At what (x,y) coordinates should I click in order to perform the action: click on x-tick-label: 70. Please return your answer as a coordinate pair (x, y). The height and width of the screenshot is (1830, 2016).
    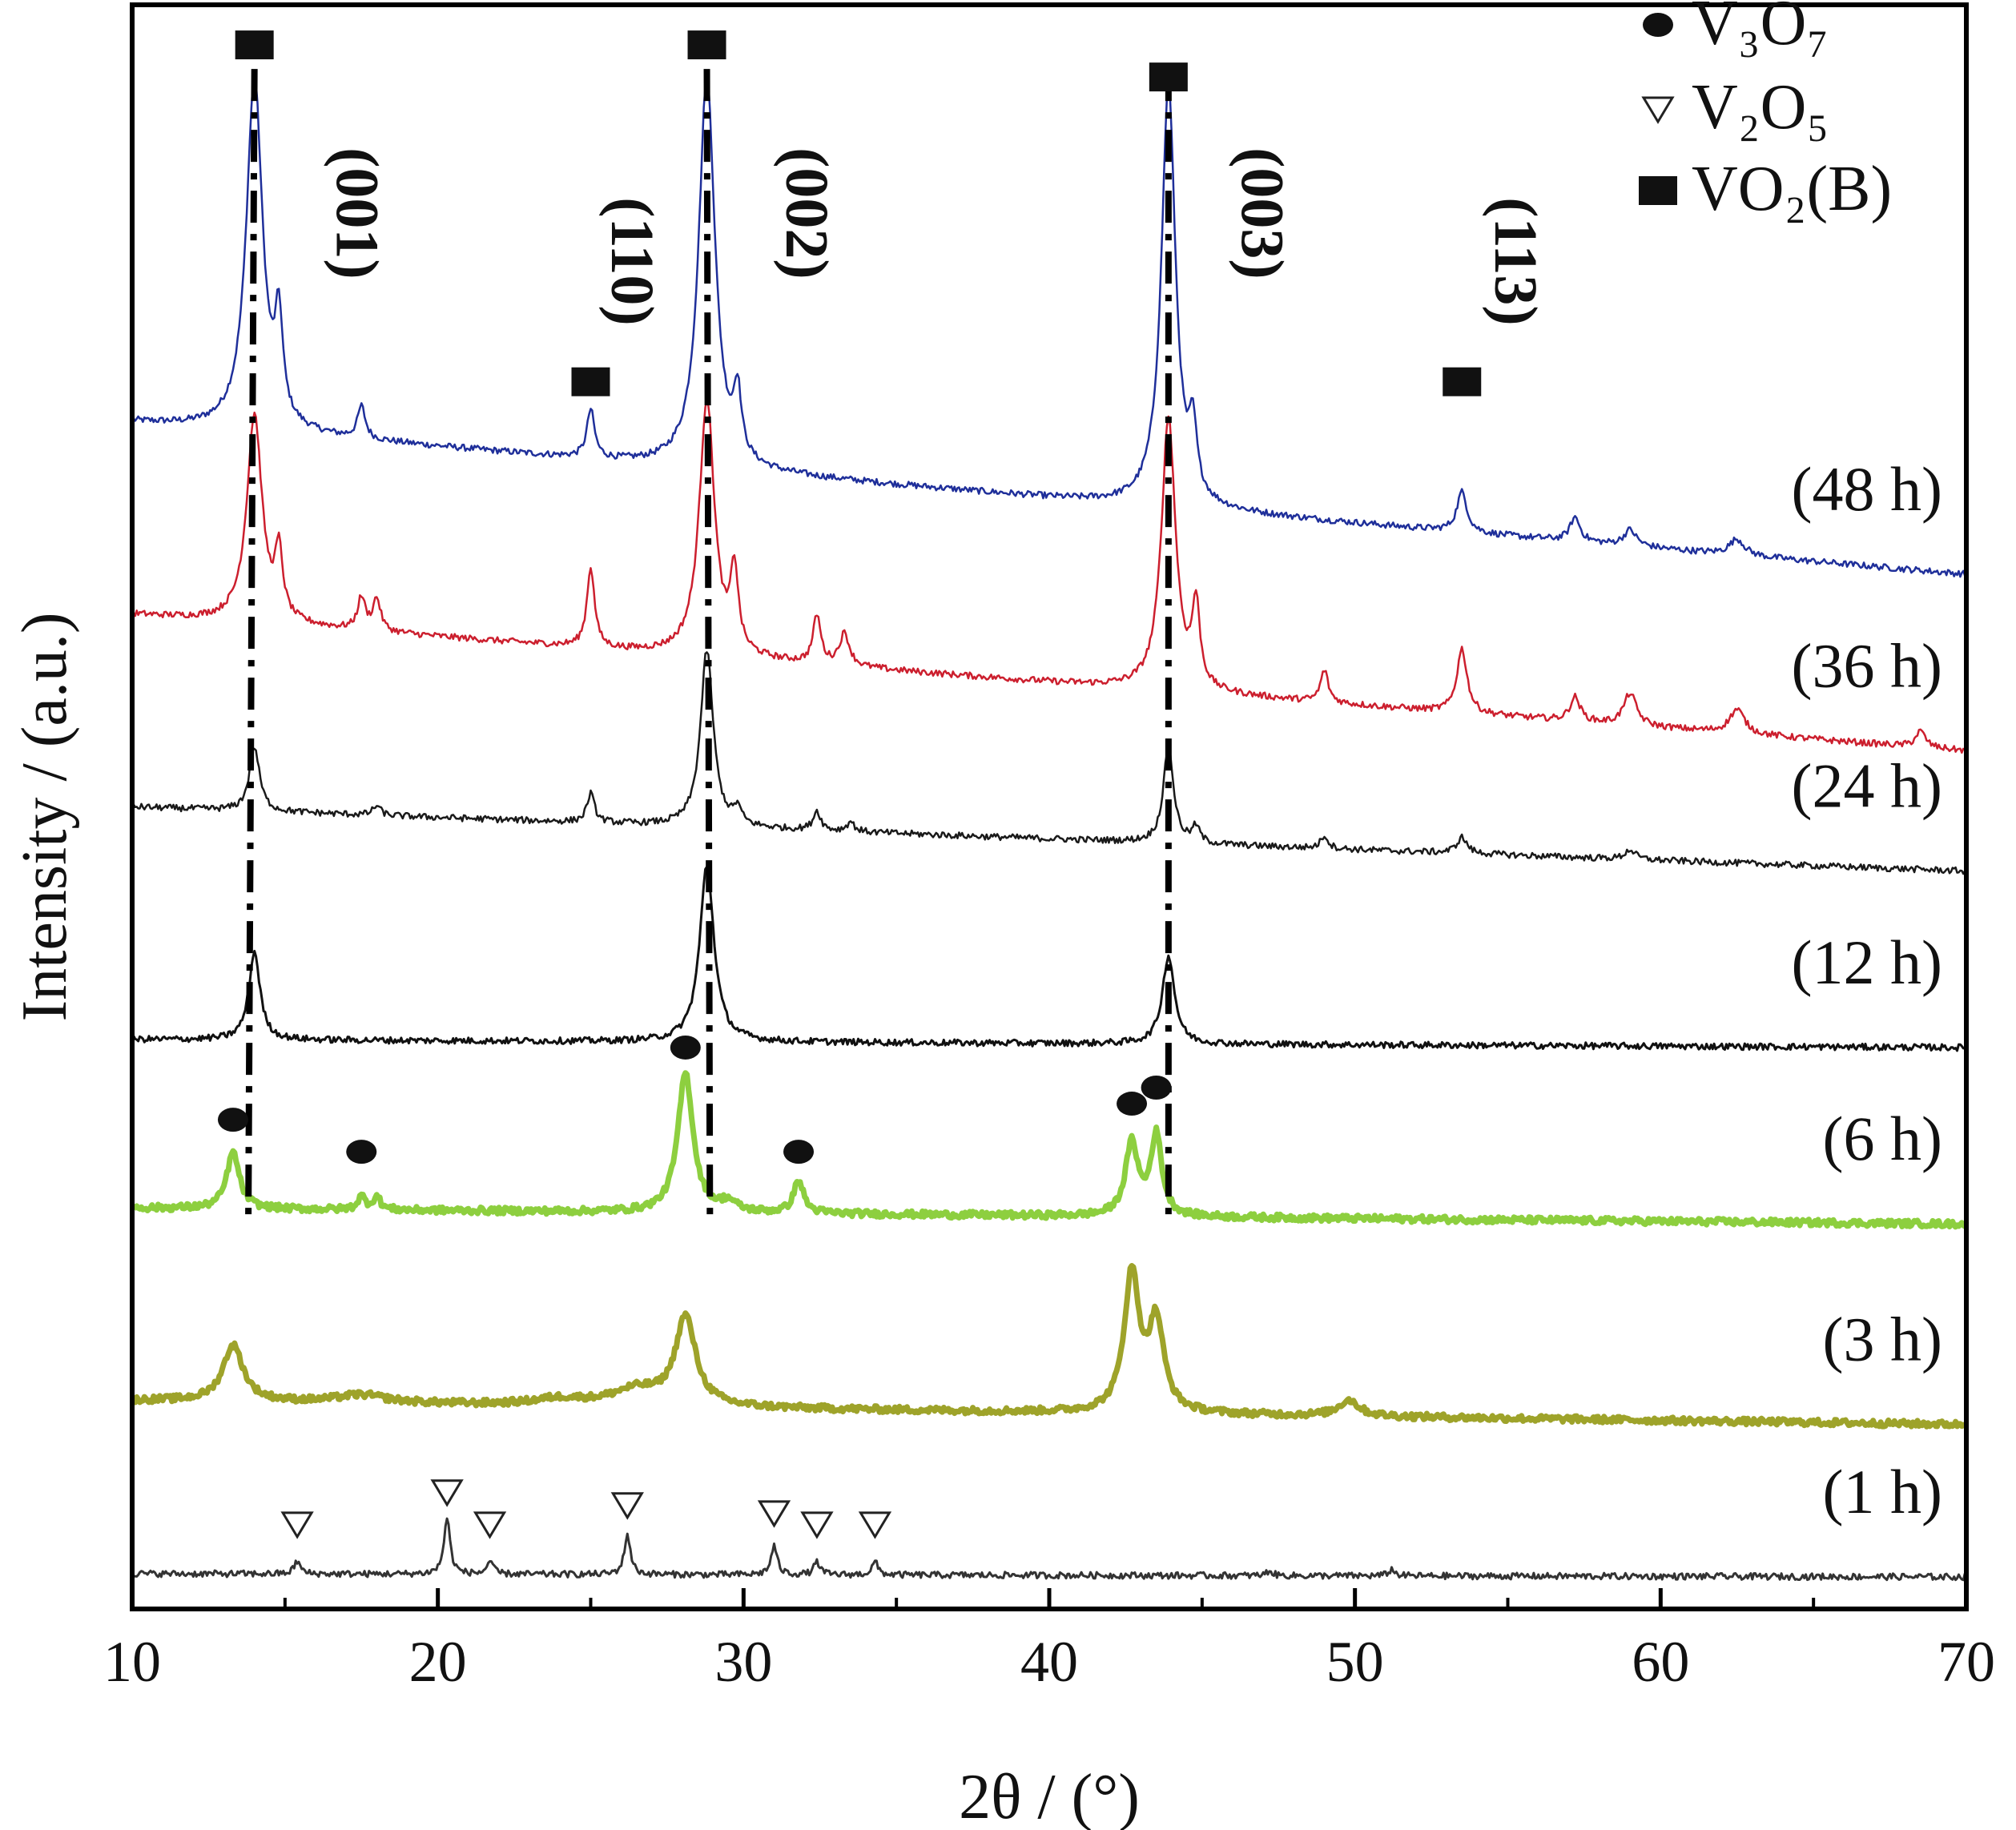
    Looking at the image, I should click on (1966, 1662).